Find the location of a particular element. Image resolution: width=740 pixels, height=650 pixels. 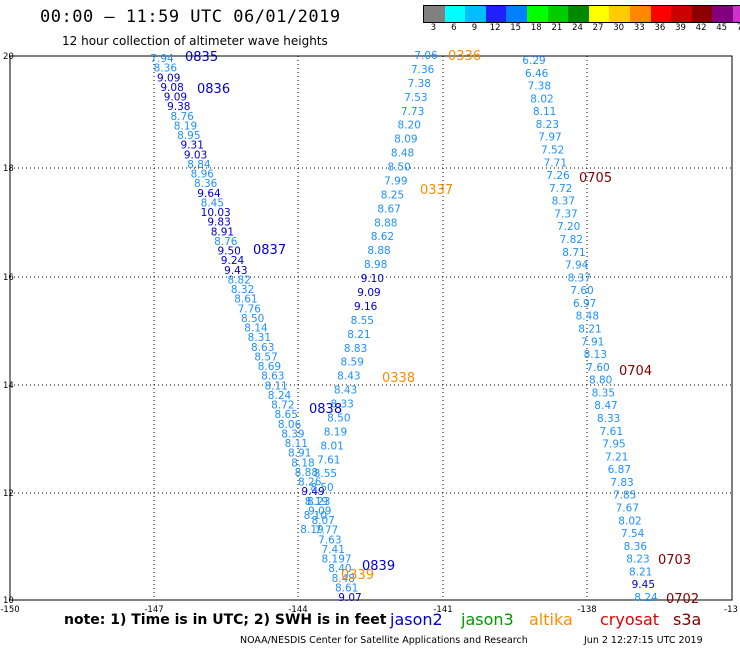

colorbar-label: 36 is located at coordinates (660, 28).